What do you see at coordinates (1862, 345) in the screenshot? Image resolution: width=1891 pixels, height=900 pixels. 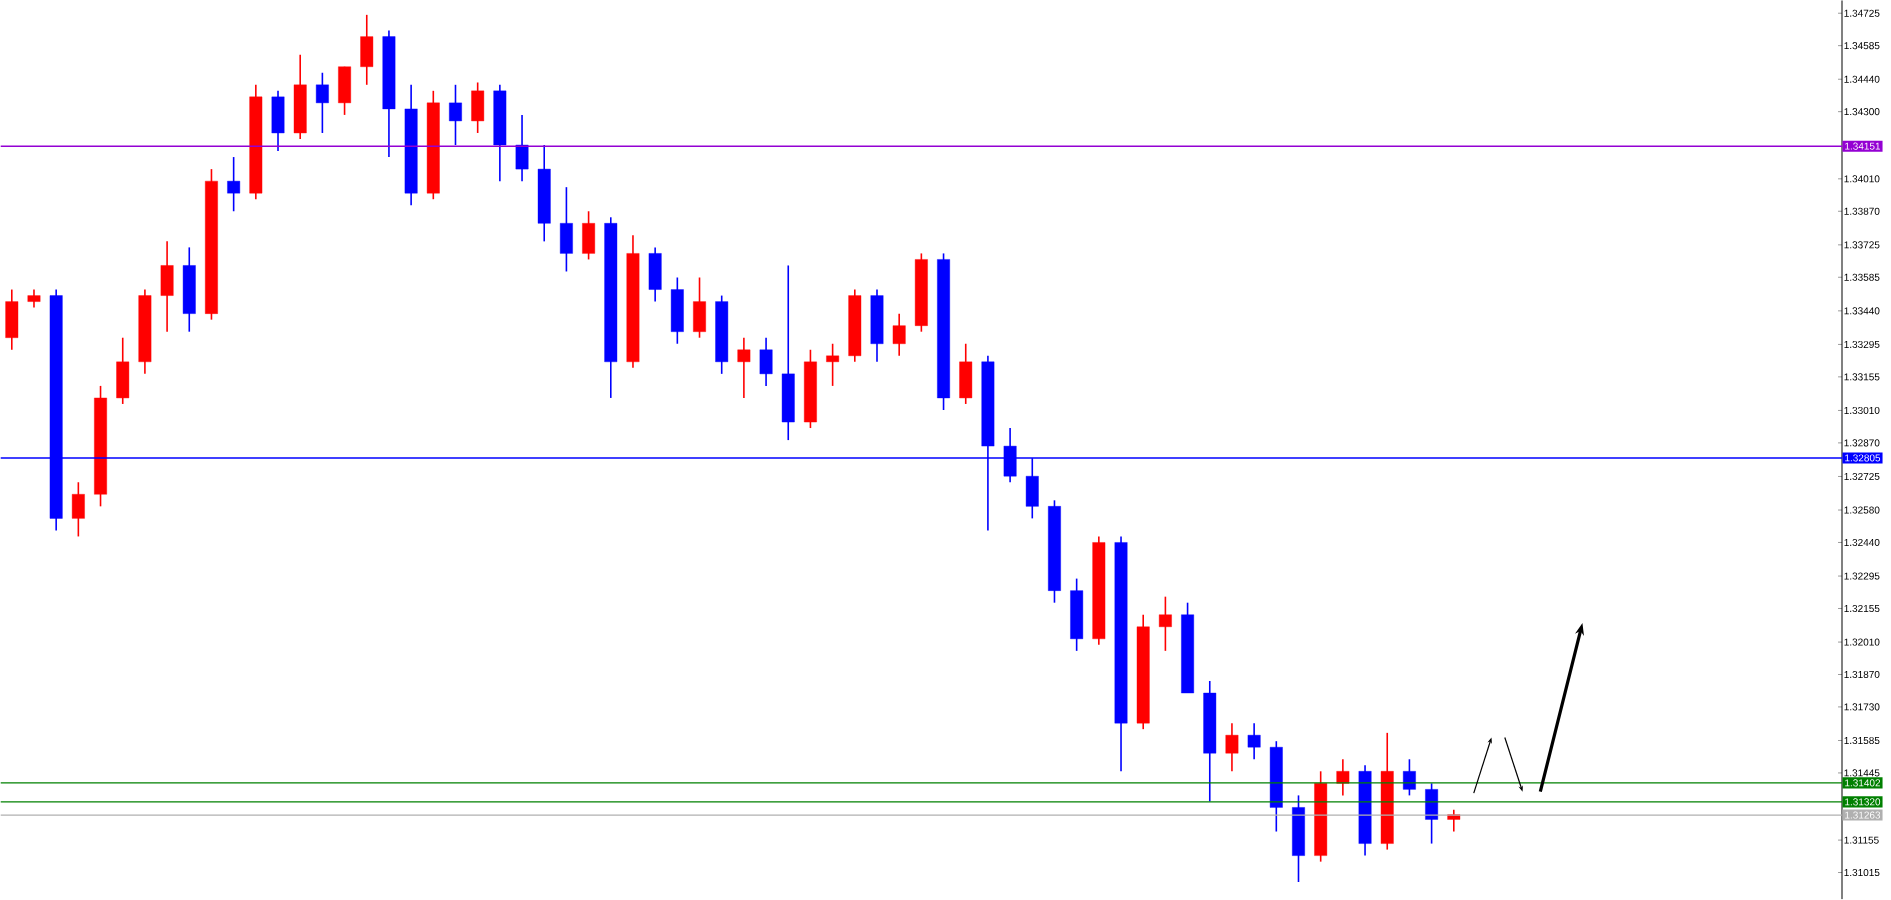 I see `y-tick-label: 1.33295` at bounding box center [1862, 345].